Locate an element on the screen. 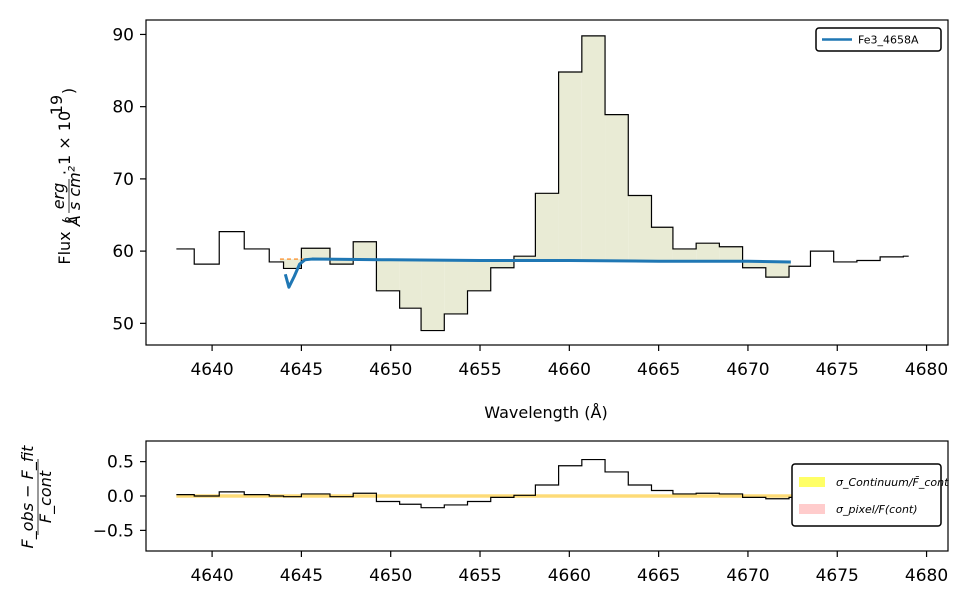 This screenshot has height=610, width=978. continuum-uncertainty-band is located at coordinates (542, 496).